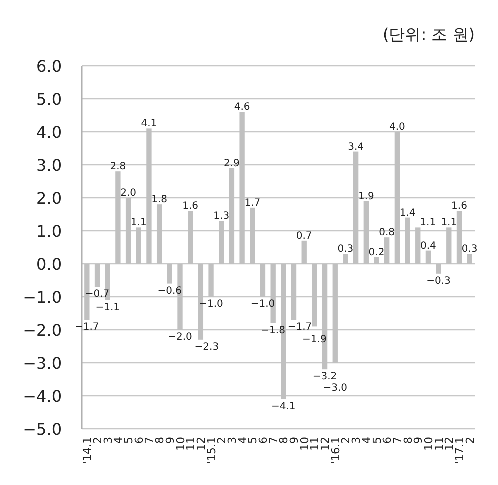  What do you see at coordinates (49, 132) in the screenshot?
I see `ytick: 4.0` at bounding box center [49, 132].